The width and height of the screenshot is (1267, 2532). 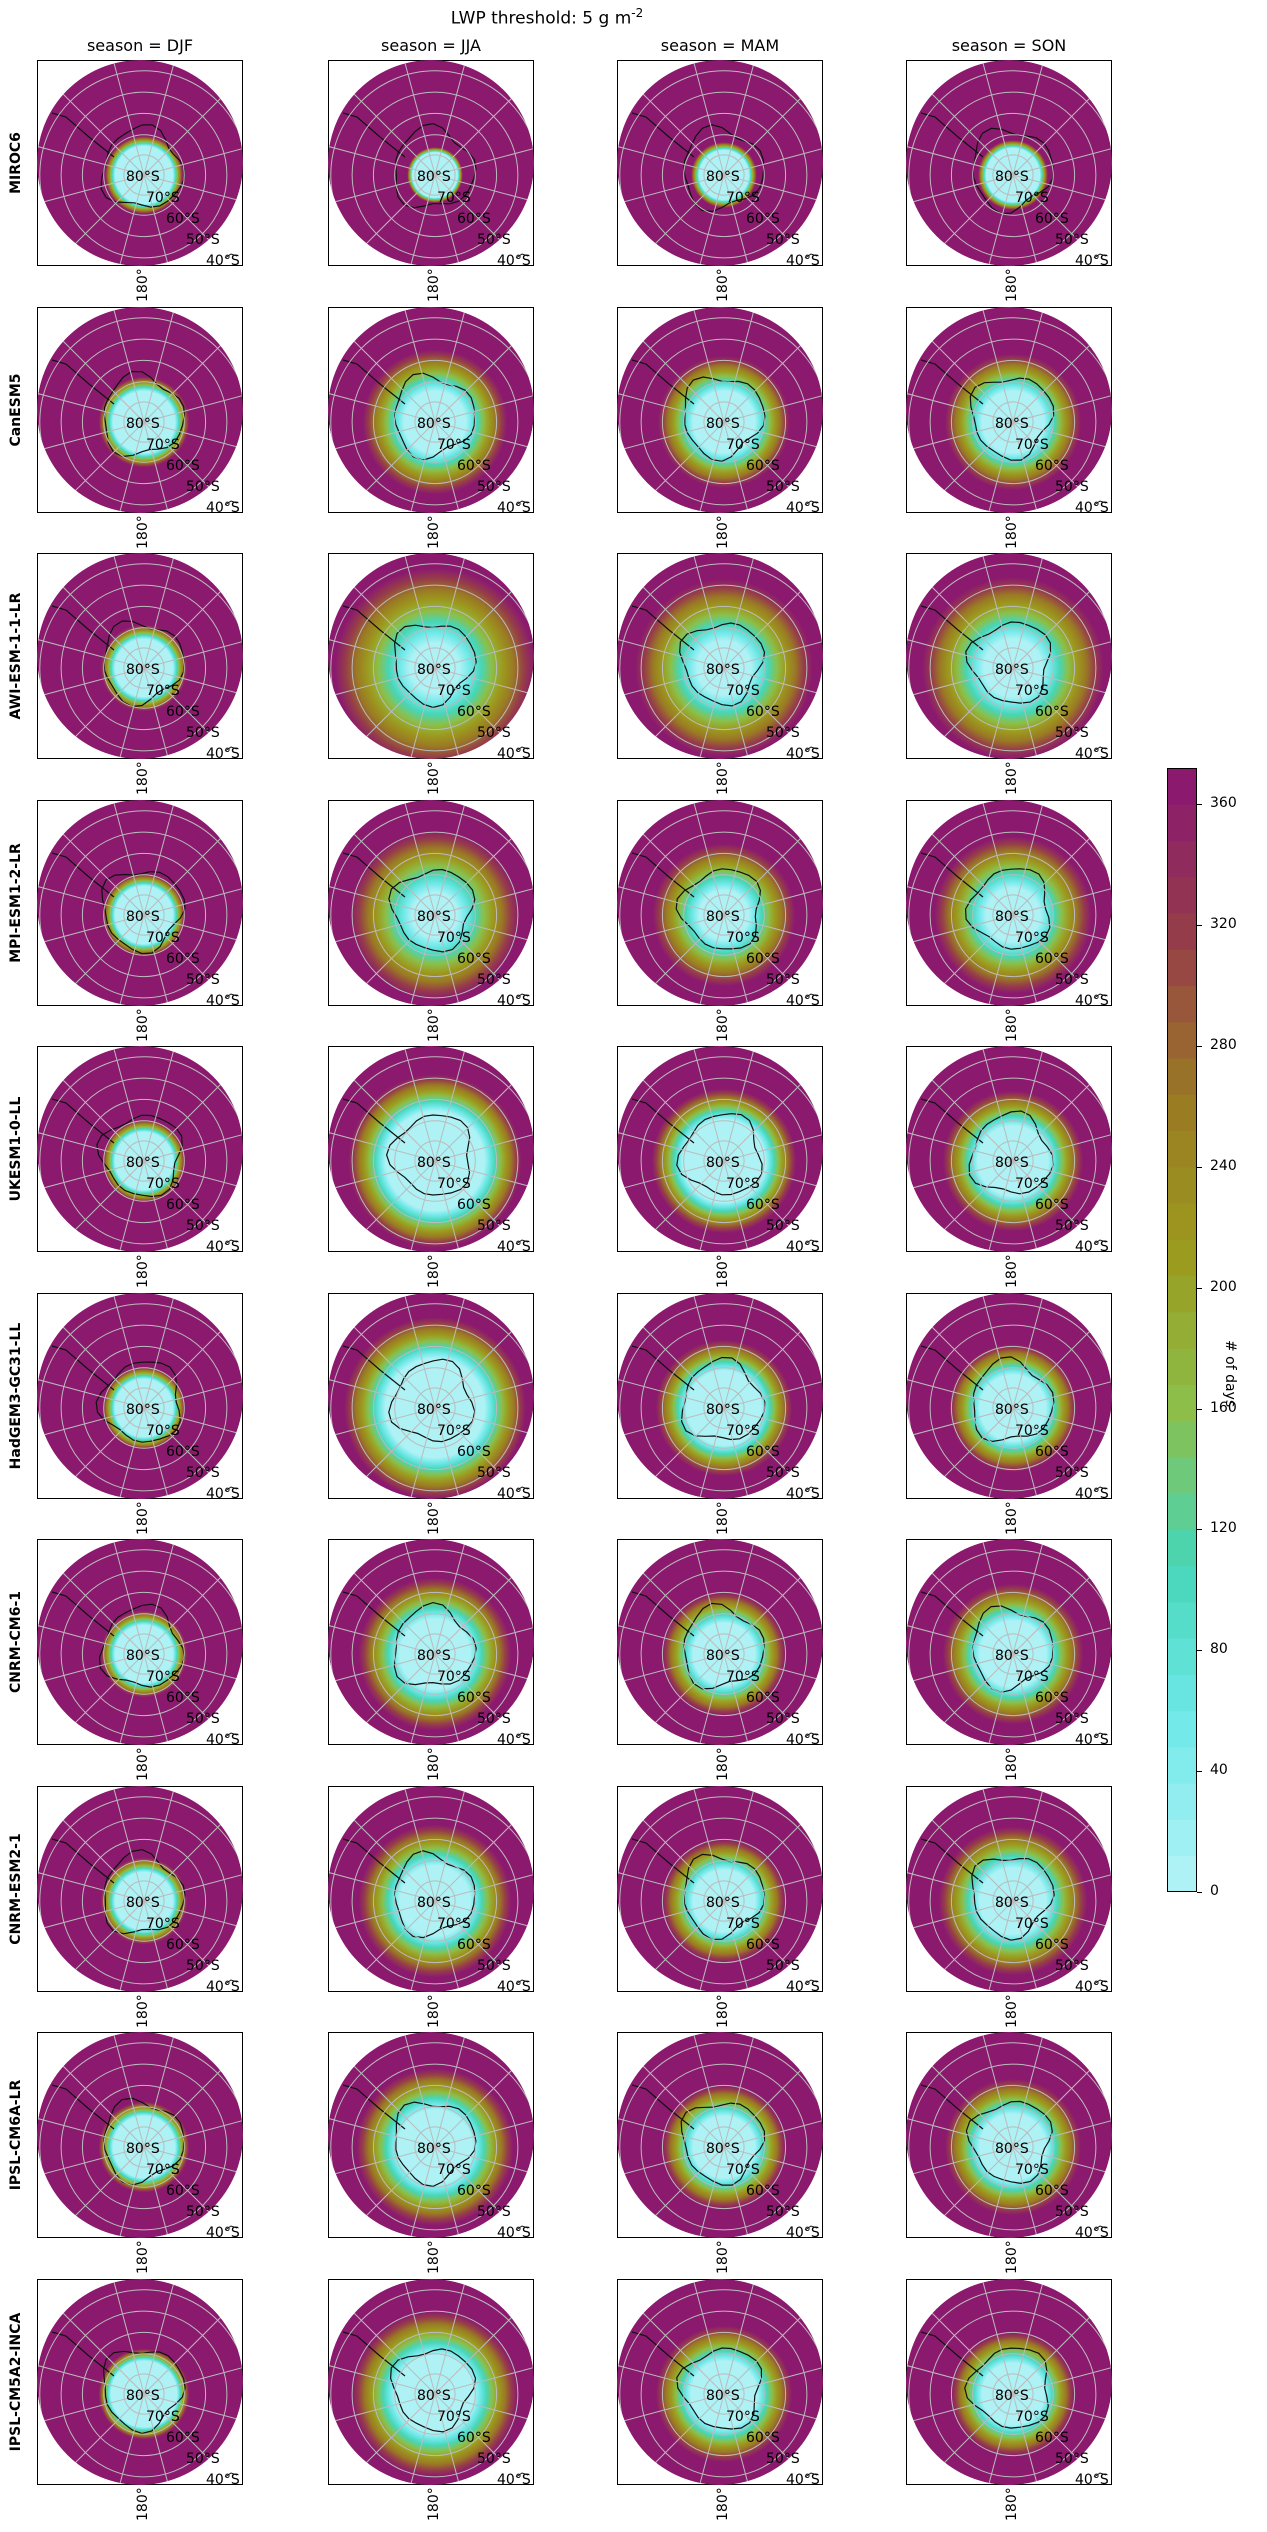 I want to click on row-label-7: CNRM-ESM2-1, so click(x=16, y=1888).